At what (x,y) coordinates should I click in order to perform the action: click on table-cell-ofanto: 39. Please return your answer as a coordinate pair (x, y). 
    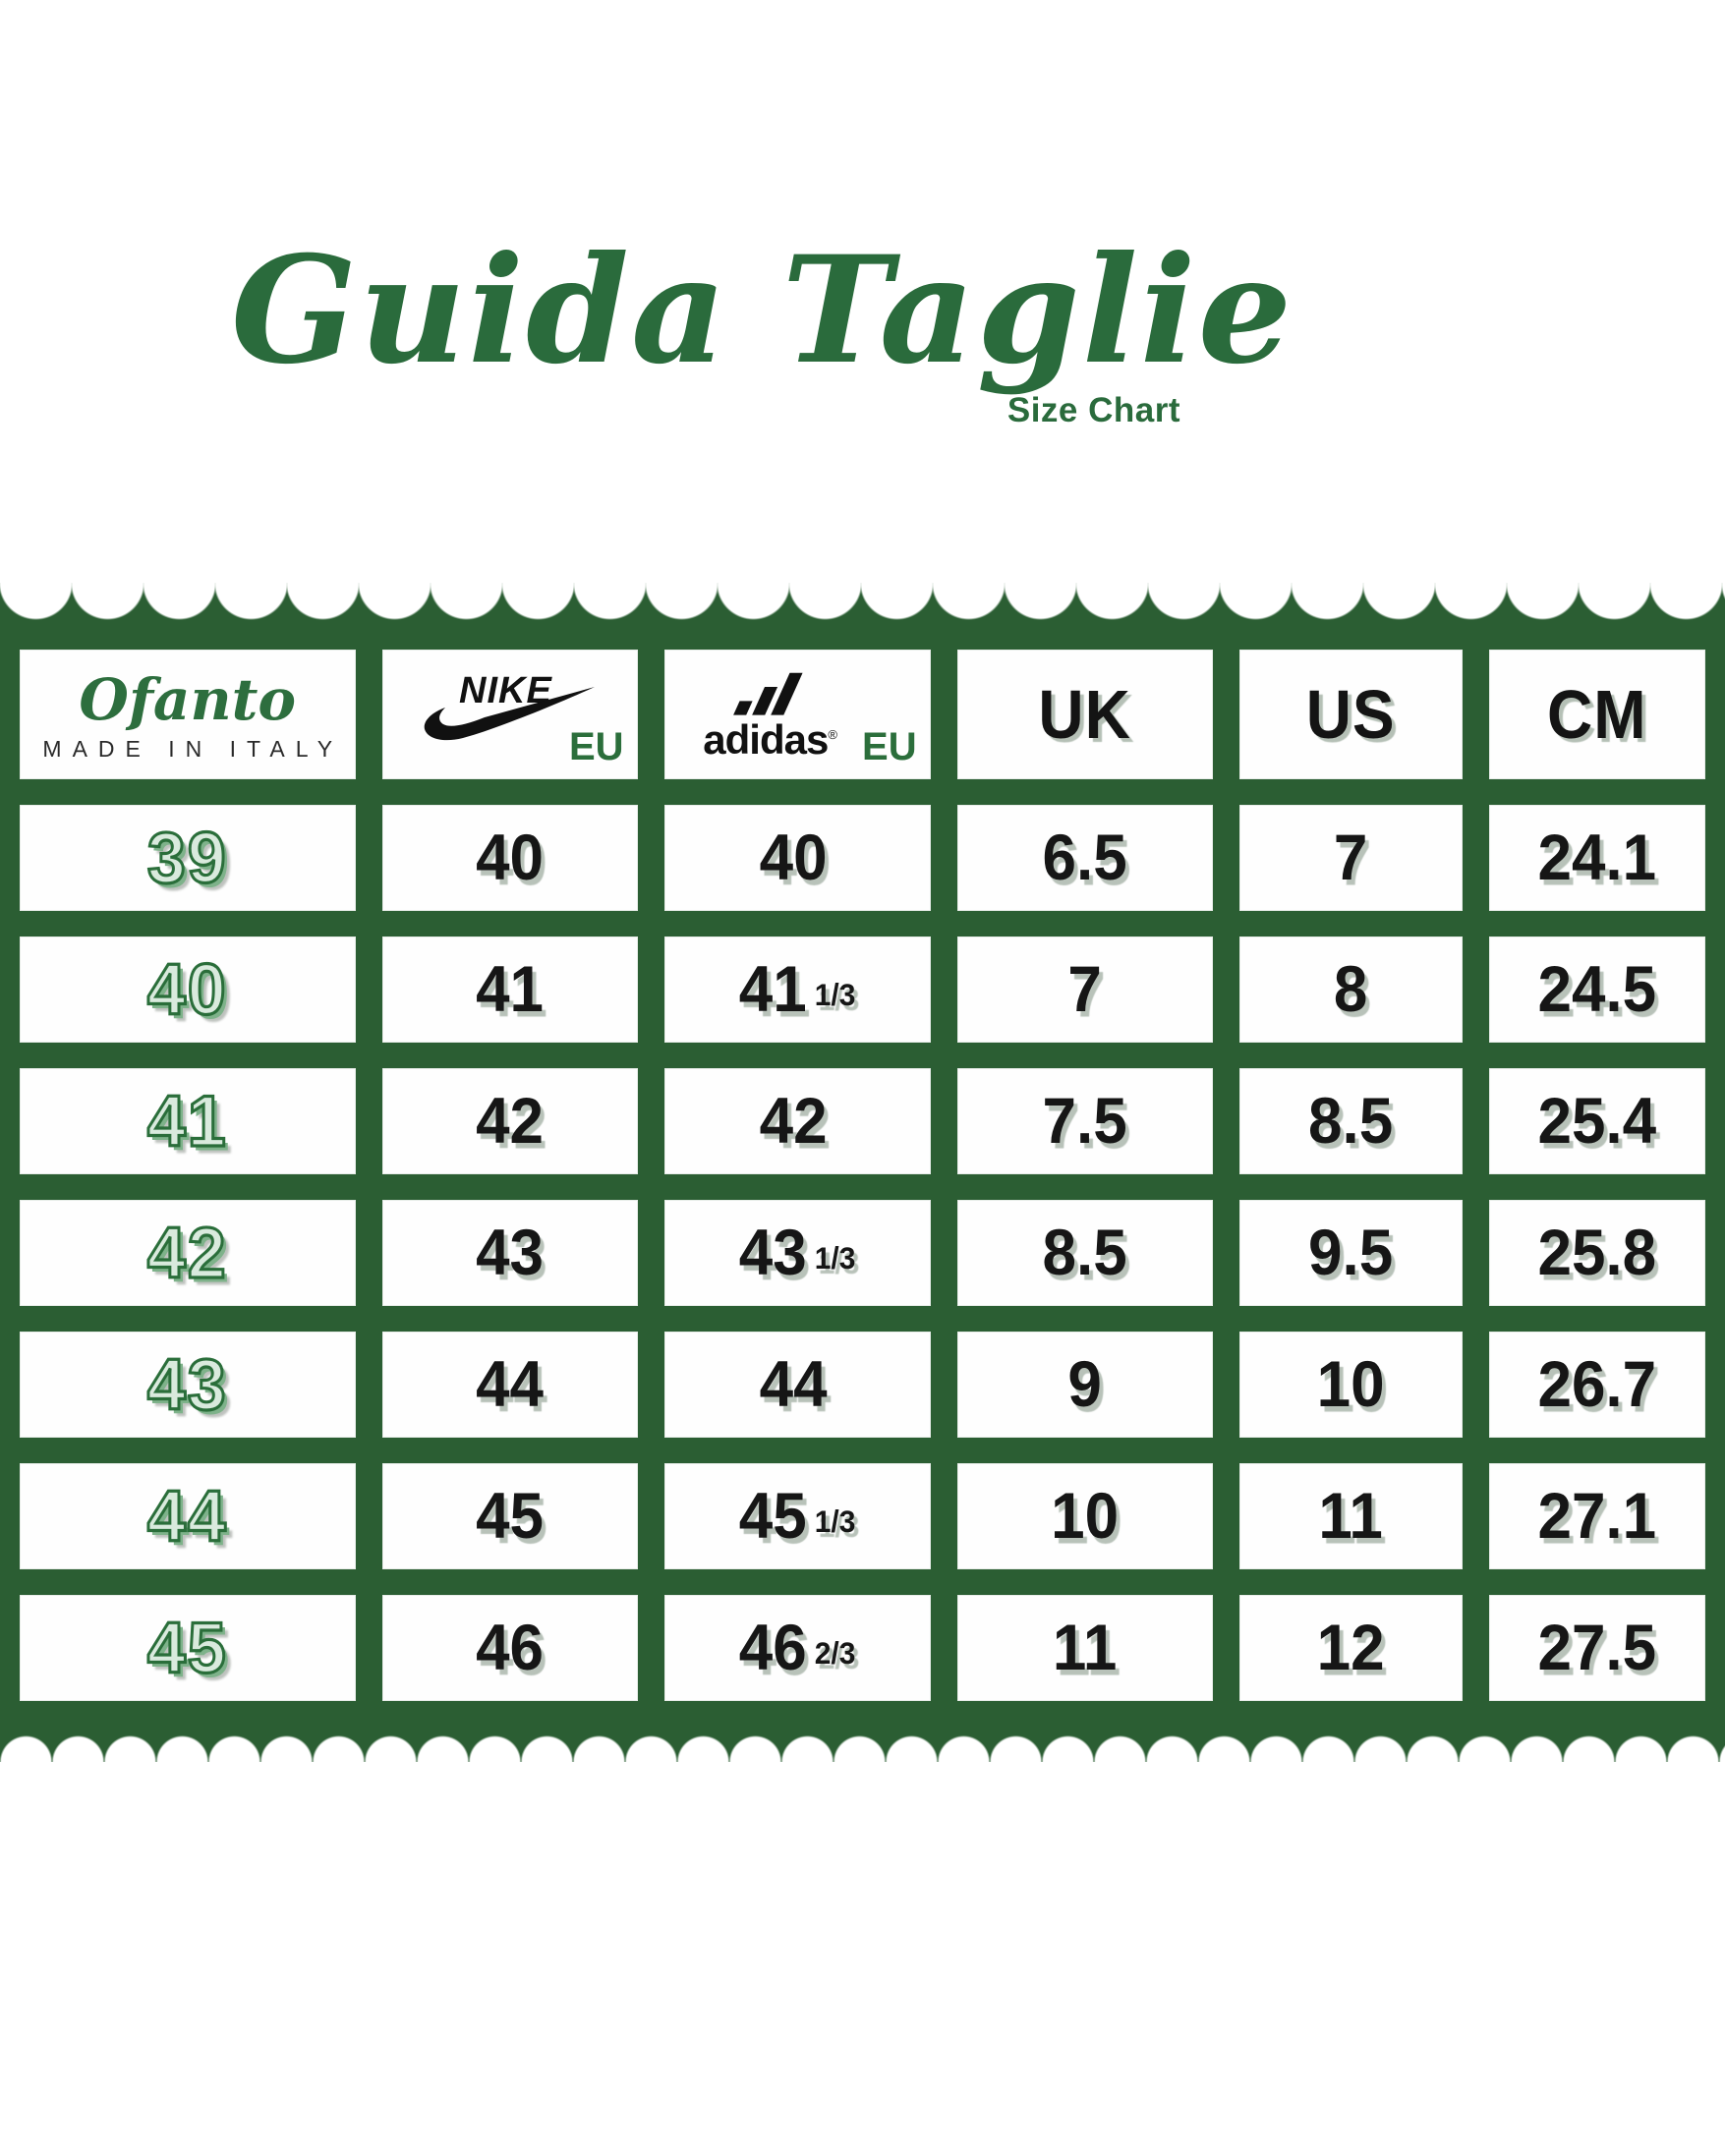
    Looking at the image, I should click on (188, 858).